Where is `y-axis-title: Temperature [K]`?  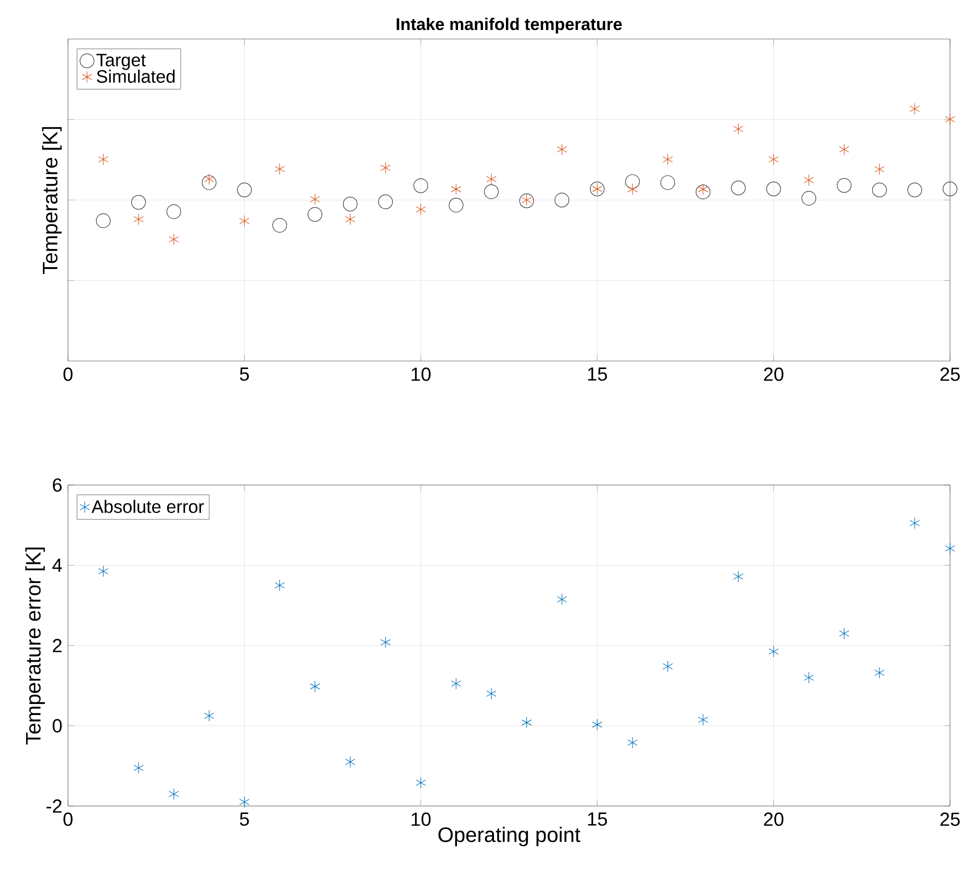 y-axis-title: Temperature [K] is located at coordinates (52, 200).